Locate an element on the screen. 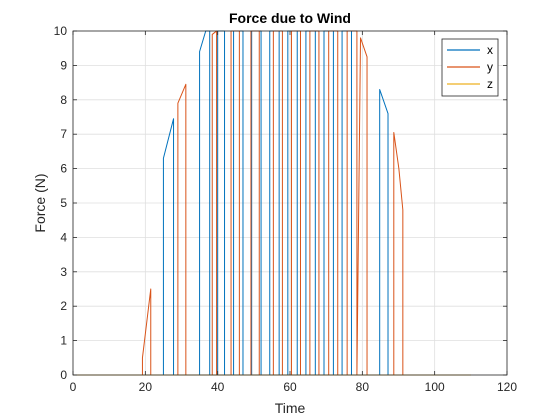 The width and height of the screenshot is (560, 420). x-tick-label: 120 is located at coordinates (507, 387).